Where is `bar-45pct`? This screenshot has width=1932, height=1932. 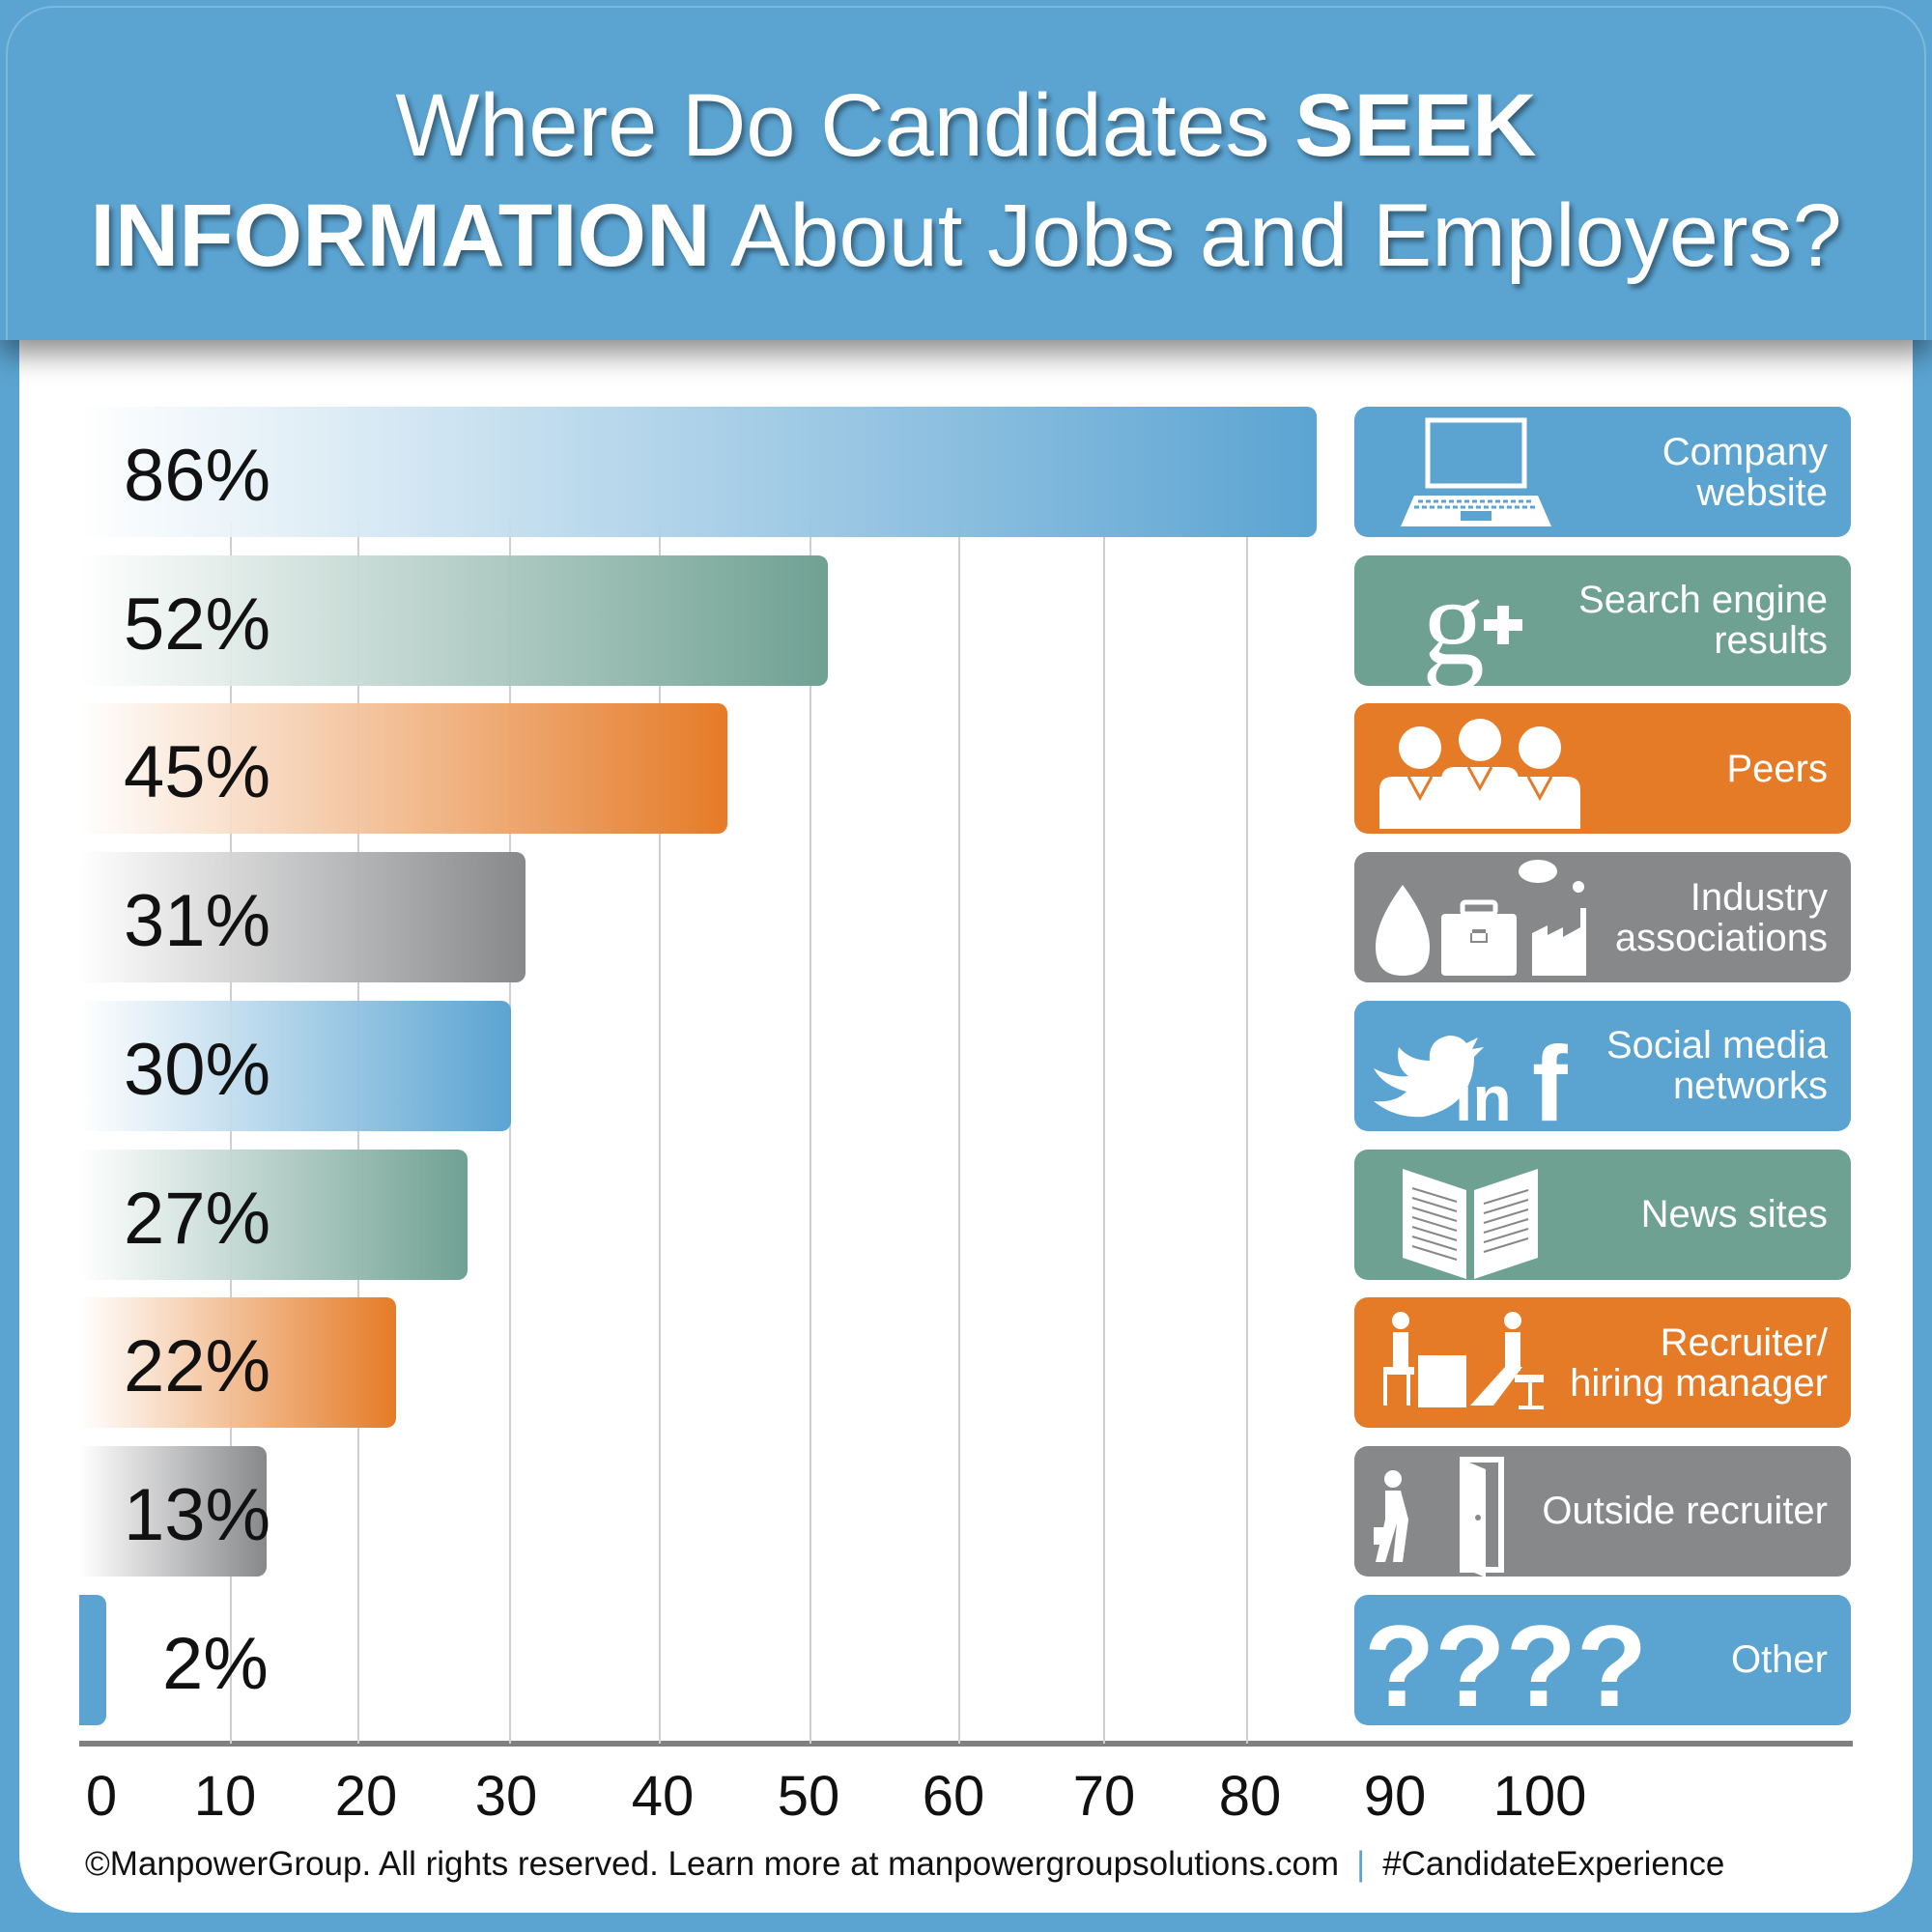
bar-45pct is located at coordinates (403, 769).